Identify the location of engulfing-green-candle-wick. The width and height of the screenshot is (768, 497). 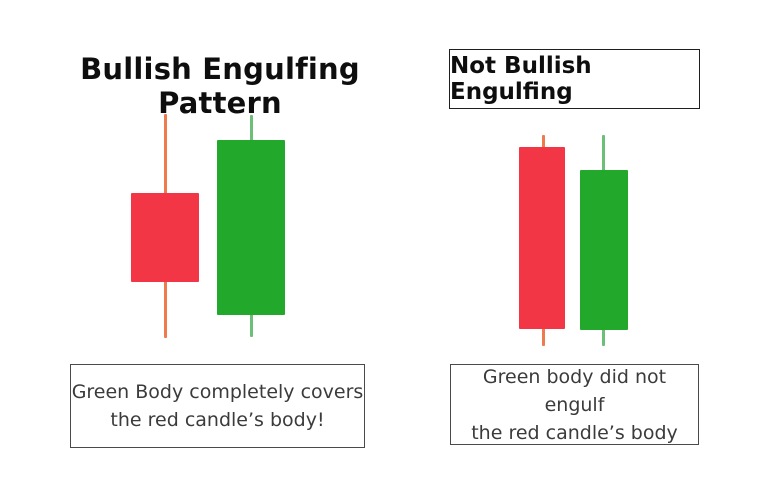
(251, 226).